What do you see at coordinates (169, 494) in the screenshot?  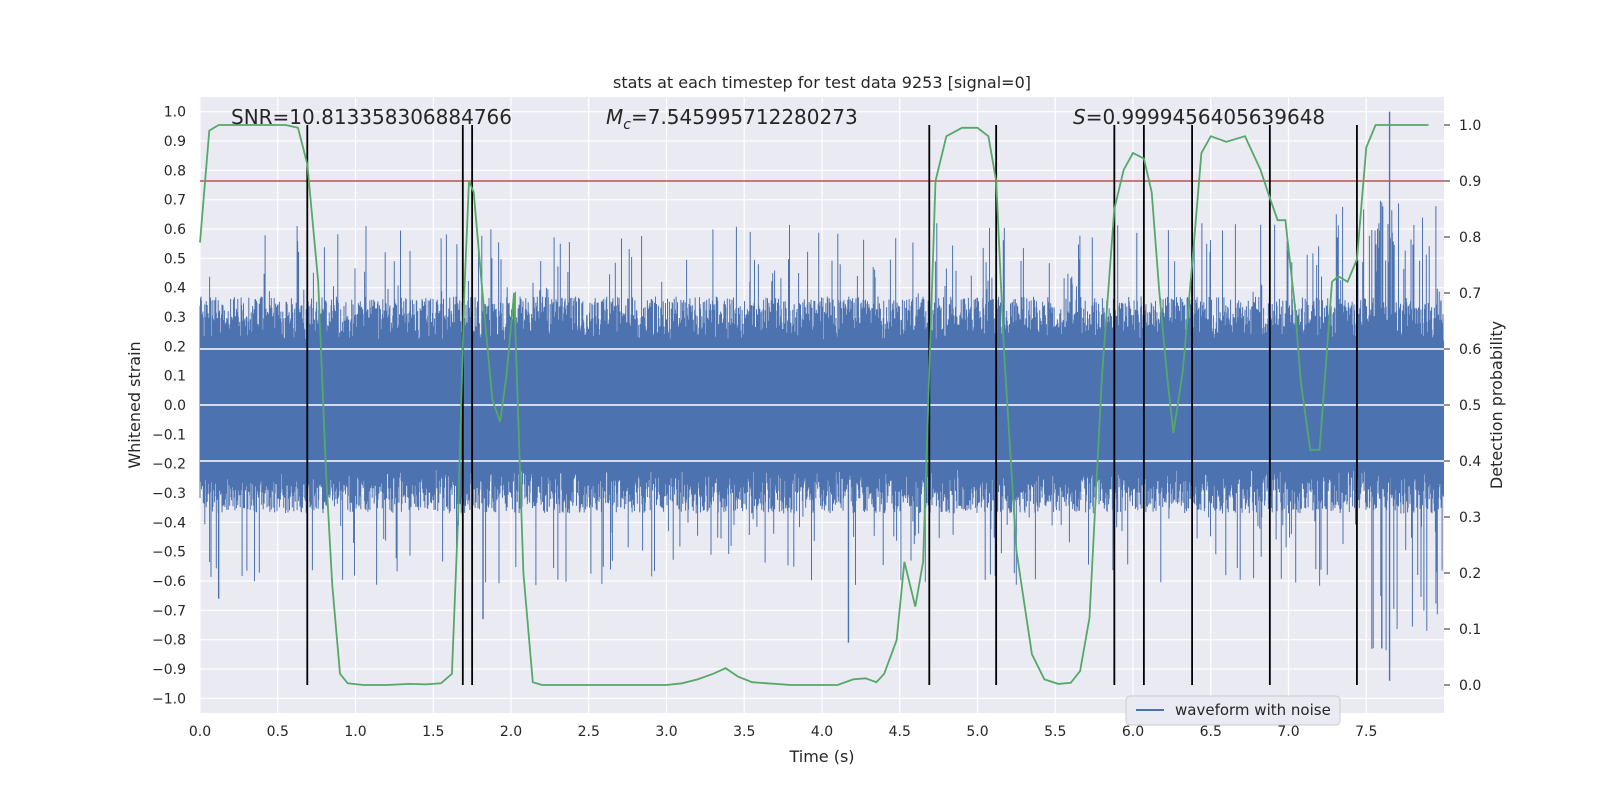 I see `y-left-tick-label: −0.3` at bounding box center [169, 494].